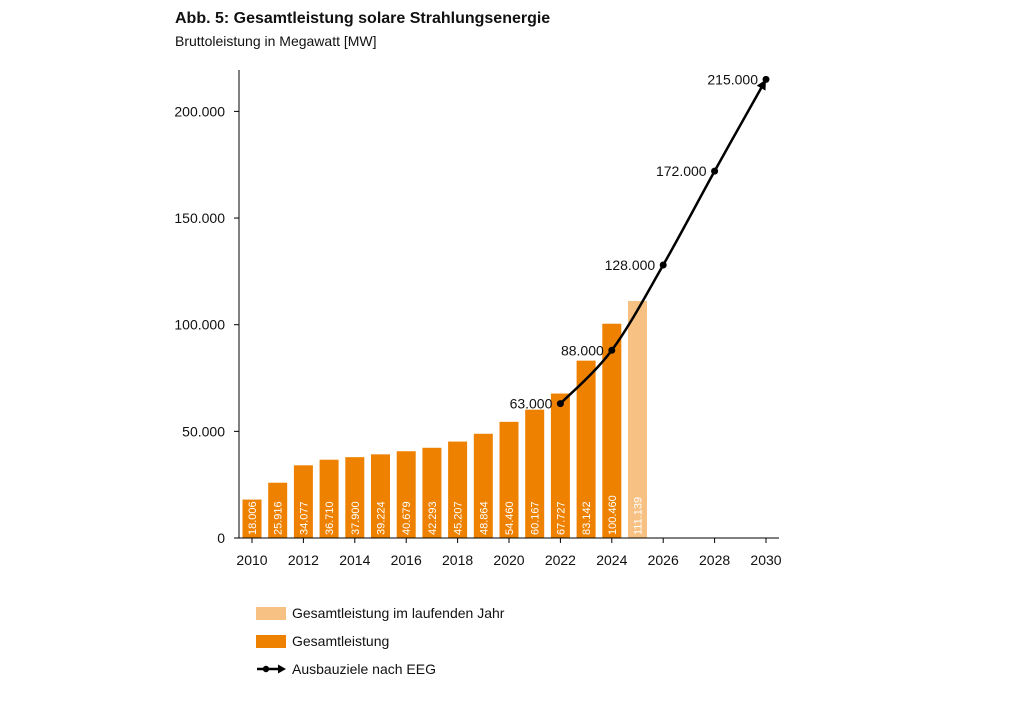 The height and width of the screenshot is (702, 1024). Describe the element at coordinates (714, 560) in the screenshot. I see `x-tick-label: 2028` at that location.